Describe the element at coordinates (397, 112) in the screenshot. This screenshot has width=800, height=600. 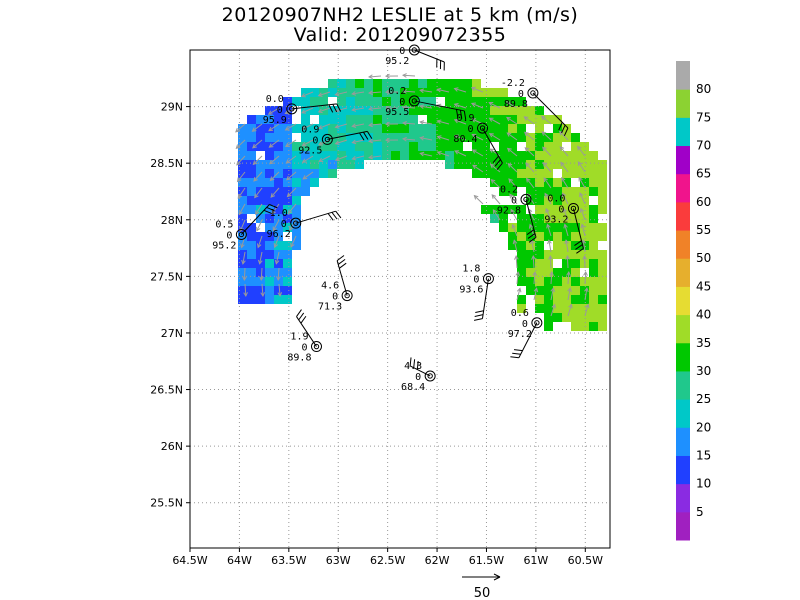
I see `station-bottom-value: 95.5` at that location.